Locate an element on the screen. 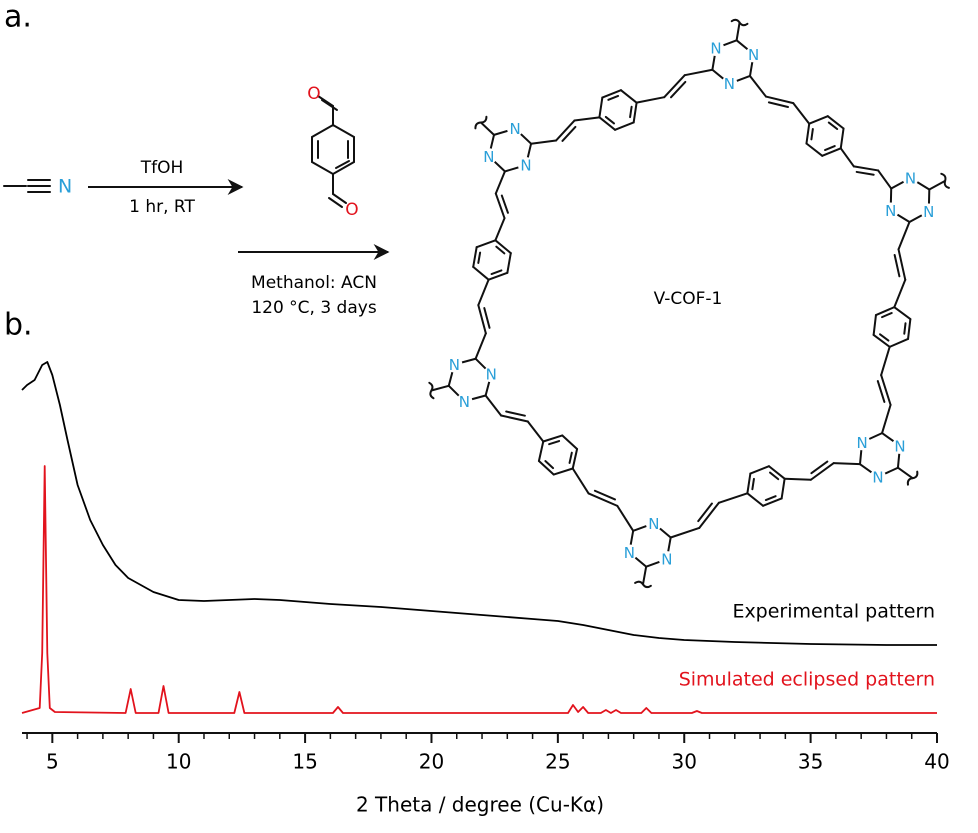 This screenshot has width=978, height=833. condition: TfOH is located at coordinates (162, 168).